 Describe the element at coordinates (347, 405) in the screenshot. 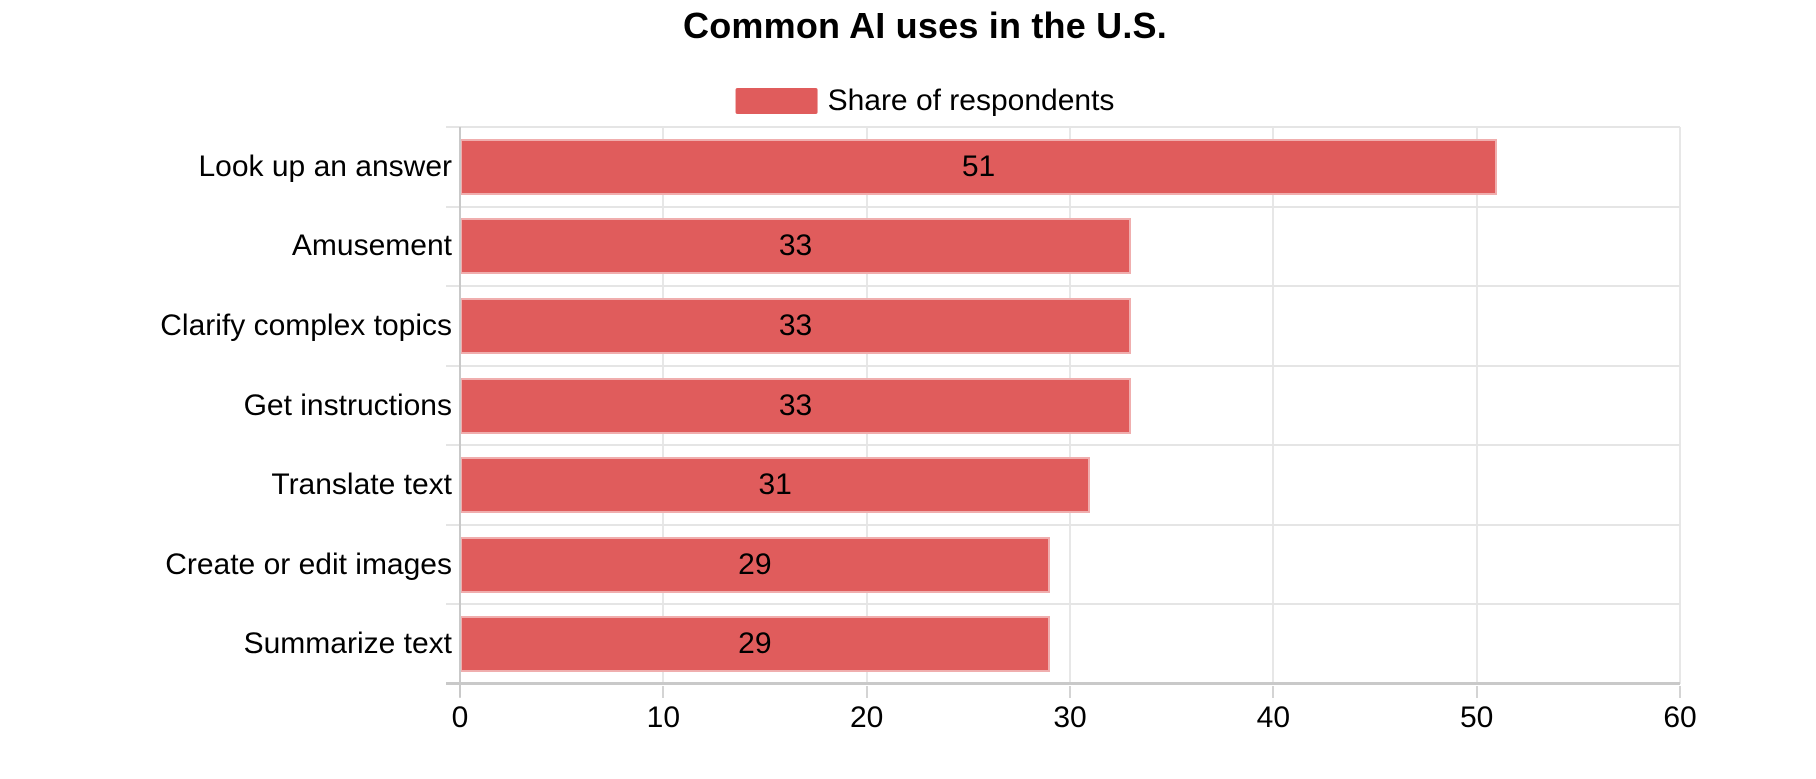

I see `category-label: Get instructions` at that location.